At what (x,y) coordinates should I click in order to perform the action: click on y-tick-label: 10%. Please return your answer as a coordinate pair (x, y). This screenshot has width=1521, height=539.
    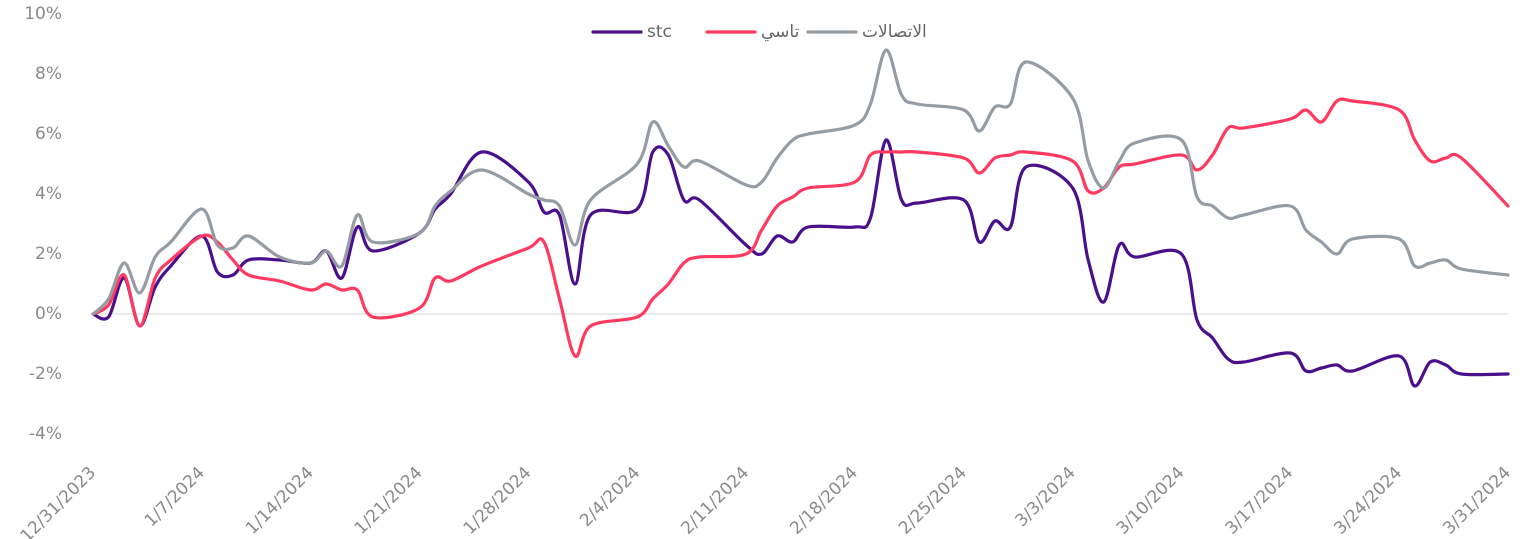
    Looking at the image, I should click on (43, 14).